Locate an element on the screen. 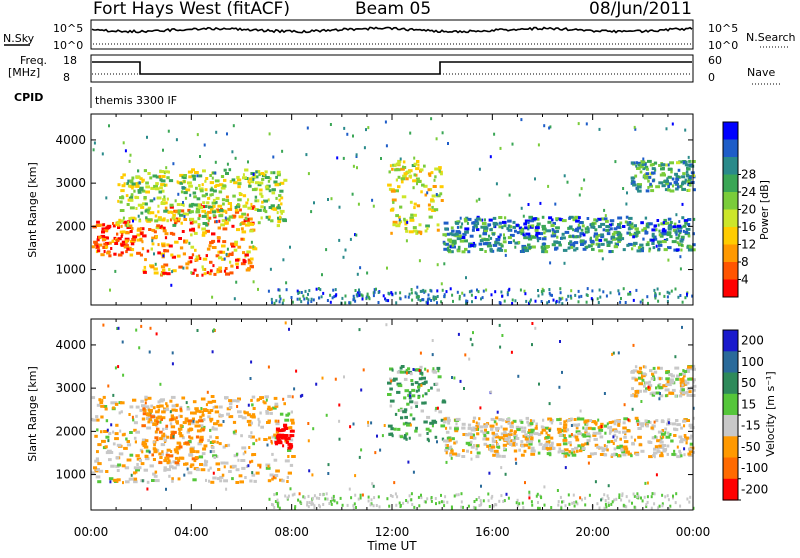  colorbar-swatch is located at coordinates (730, 341).